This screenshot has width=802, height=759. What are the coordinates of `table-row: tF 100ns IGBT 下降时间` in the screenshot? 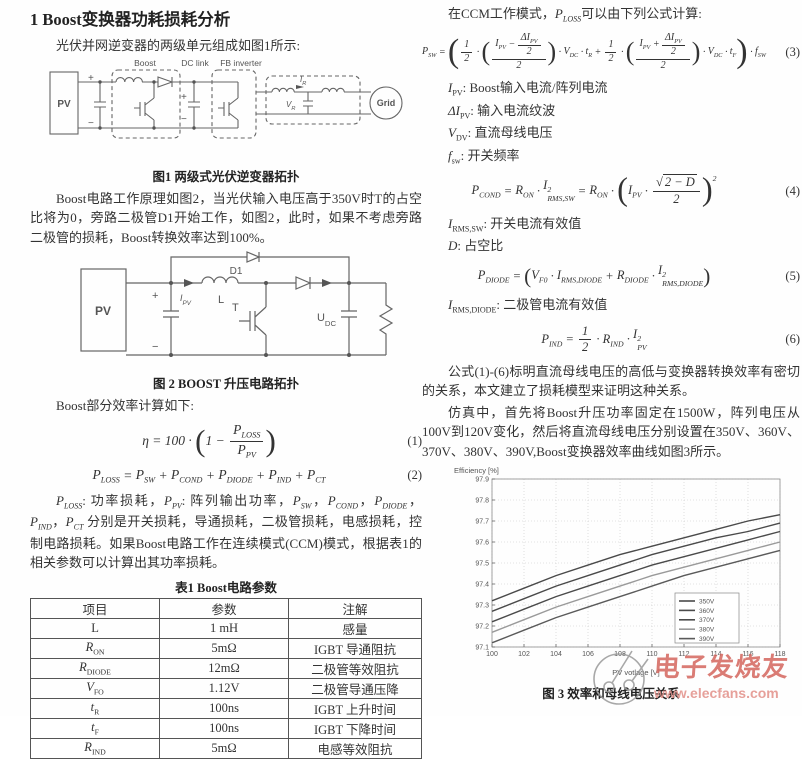 It's located at (225, 728).